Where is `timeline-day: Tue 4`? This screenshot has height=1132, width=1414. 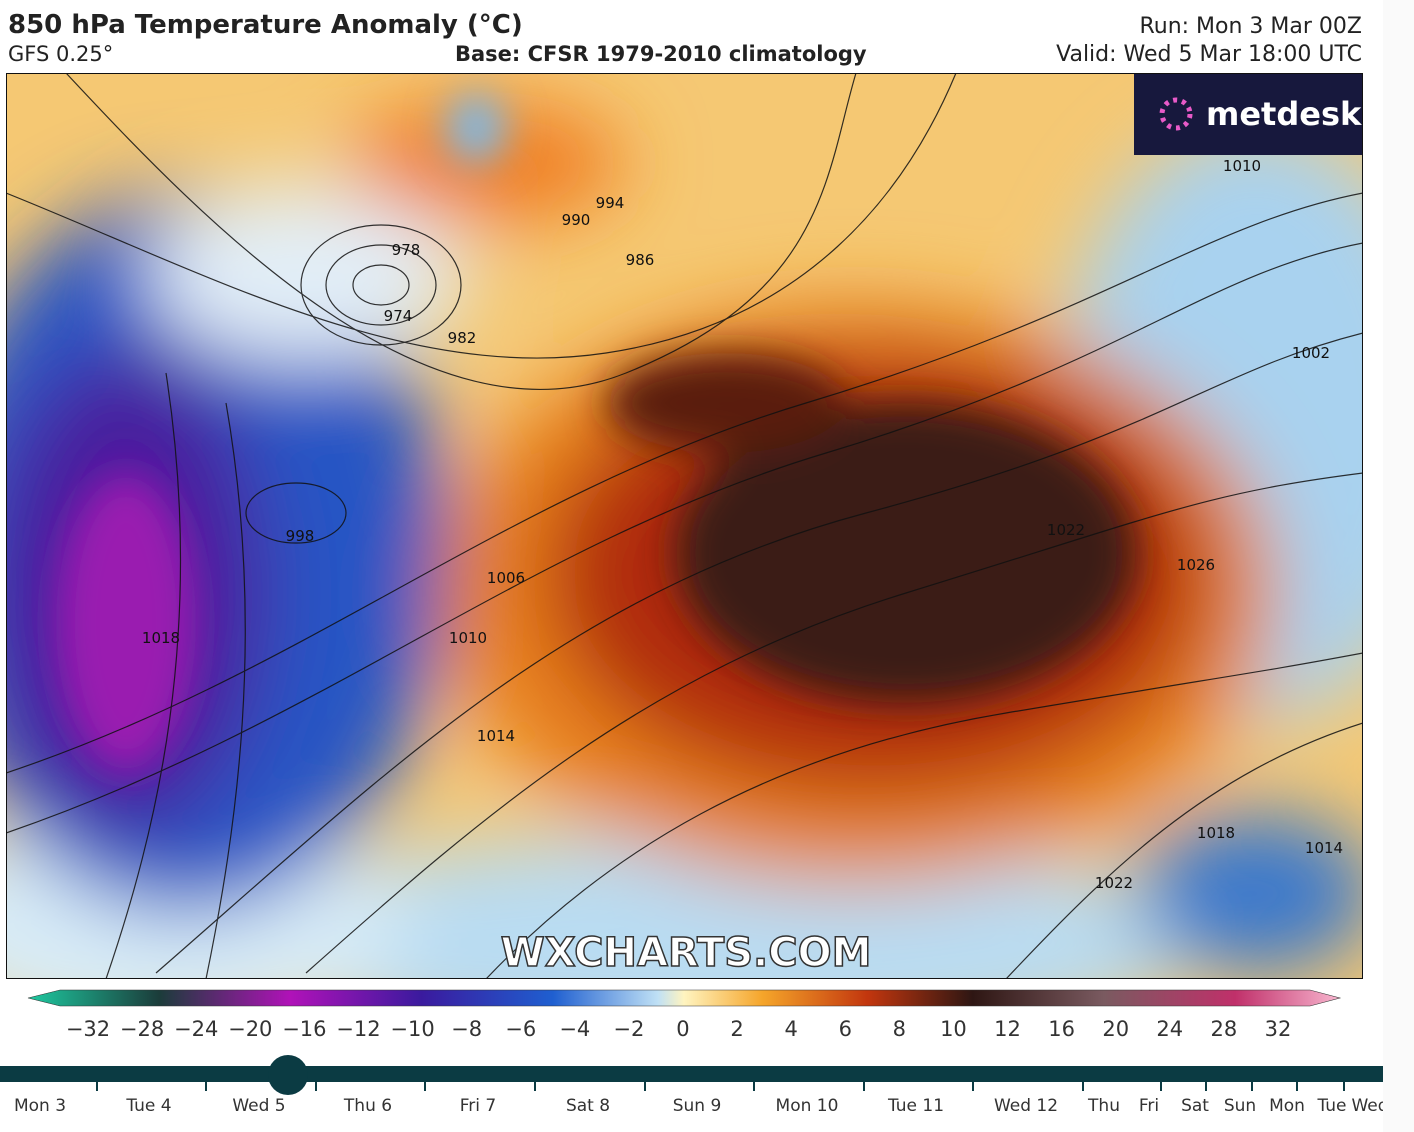
timeline-day: Tue 4 is located at coordinates (149, 1106).